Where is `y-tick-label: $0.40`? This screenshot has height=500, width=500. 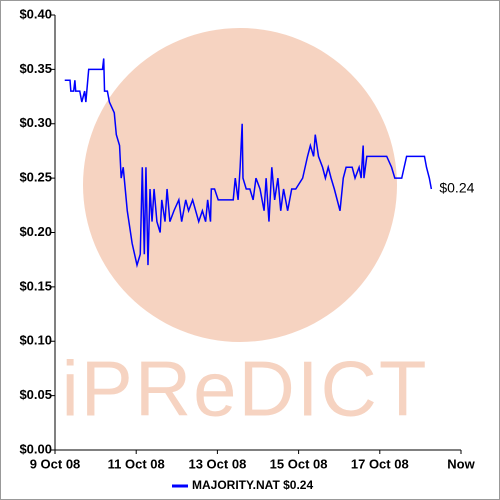 y-tick-label: $0.40 is located at coordinates (35, 13).